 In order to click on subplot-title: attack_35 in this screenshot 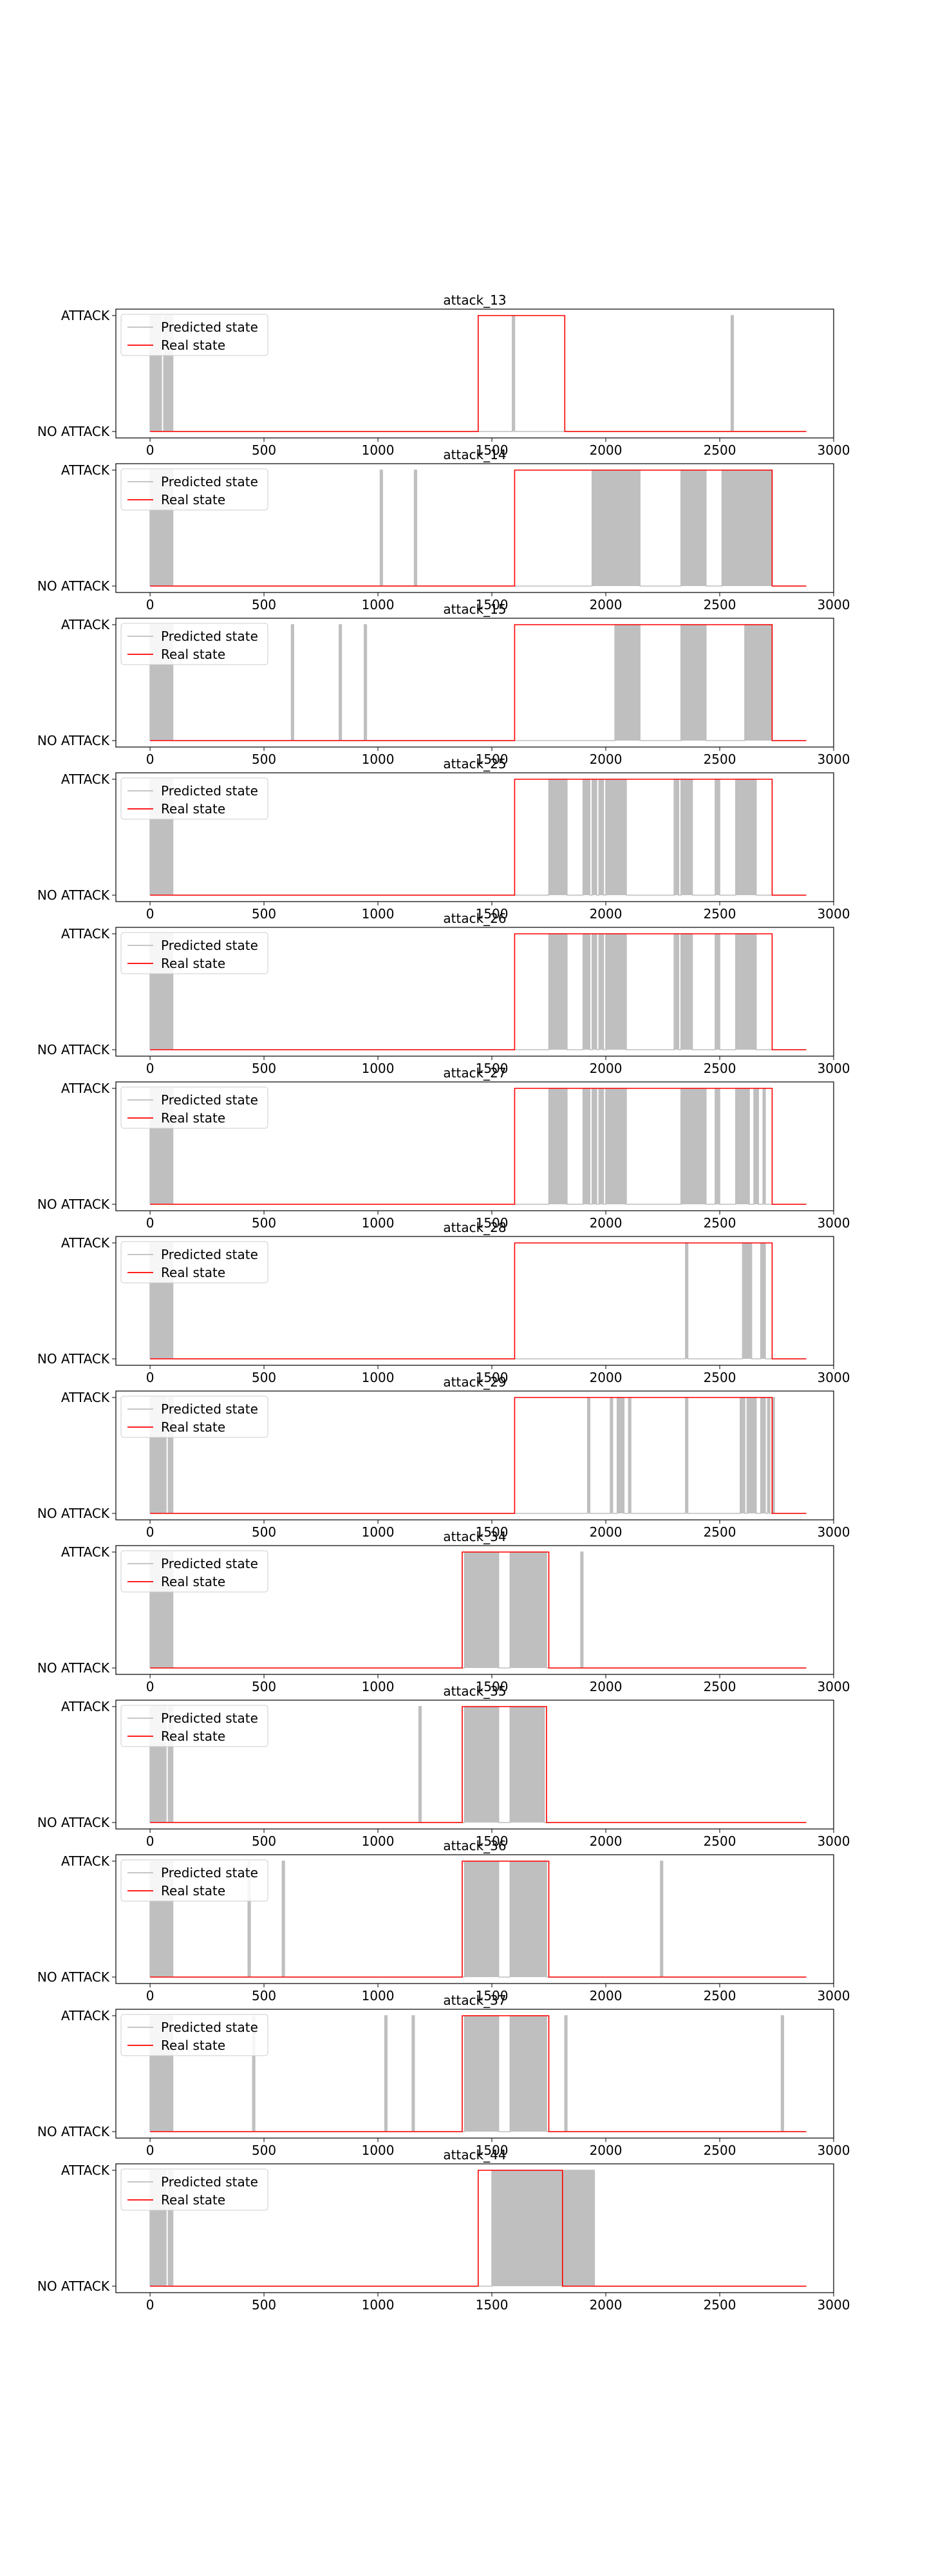, I will do `click(475, 1691)`.